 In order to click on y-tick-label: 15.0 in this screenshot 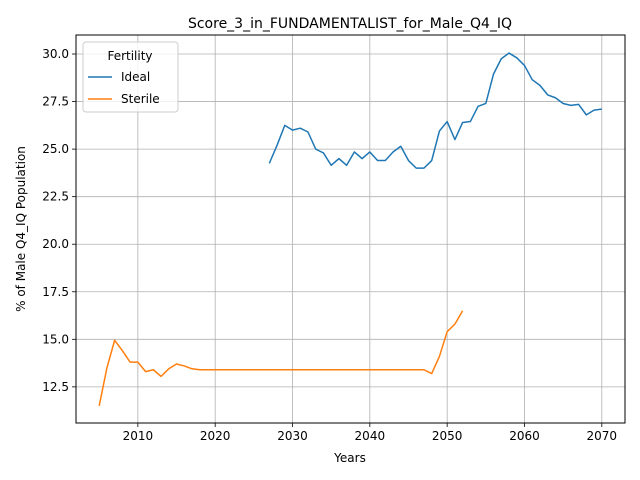, I will do `click(55, 339)`.